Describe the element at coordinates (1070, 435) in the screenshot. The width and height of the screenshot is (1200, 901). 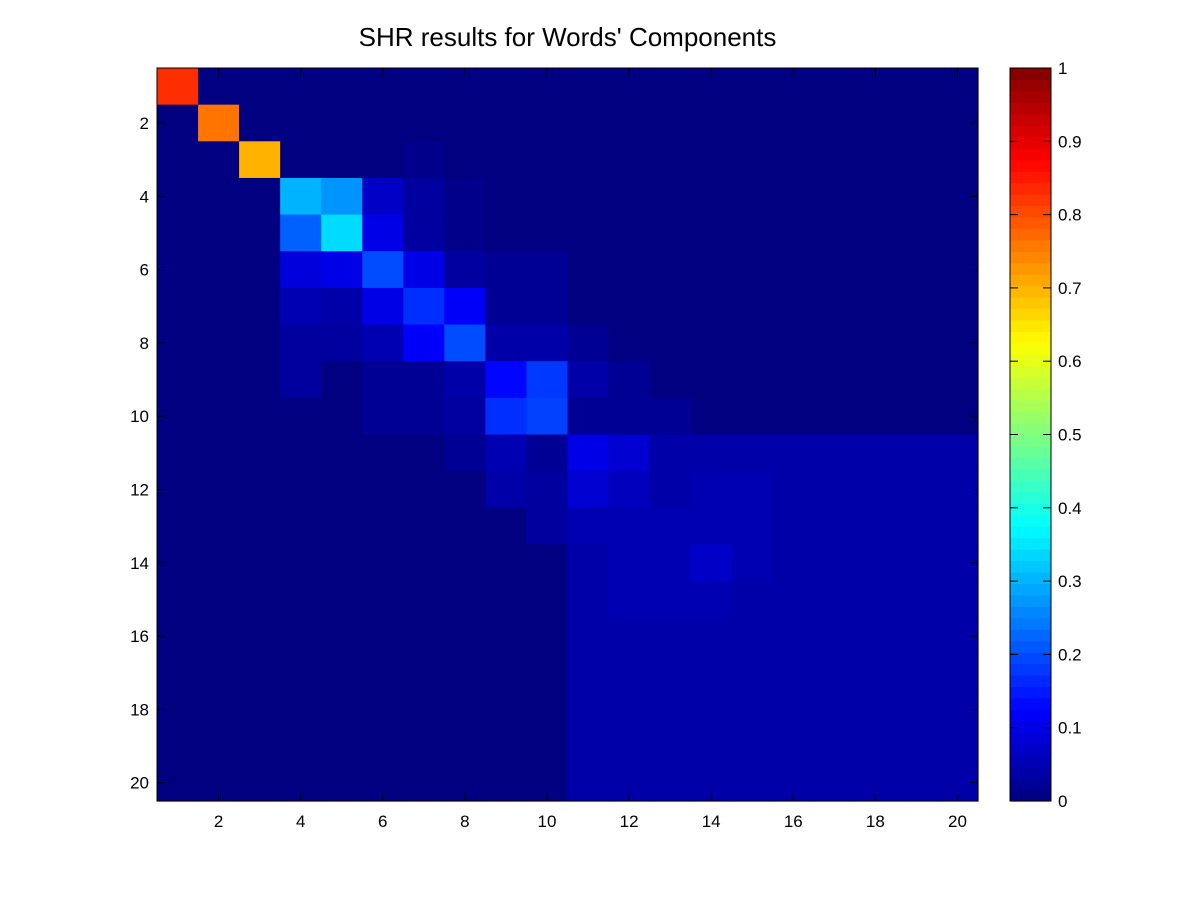
I see `colorbar-tick-label: 0.5` at that location.